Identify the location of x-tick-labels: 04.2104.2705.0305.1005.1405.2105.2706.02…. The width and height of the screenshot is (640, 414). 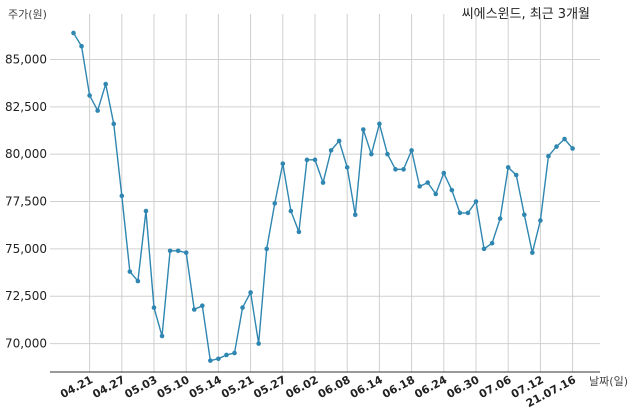
(318, 391).